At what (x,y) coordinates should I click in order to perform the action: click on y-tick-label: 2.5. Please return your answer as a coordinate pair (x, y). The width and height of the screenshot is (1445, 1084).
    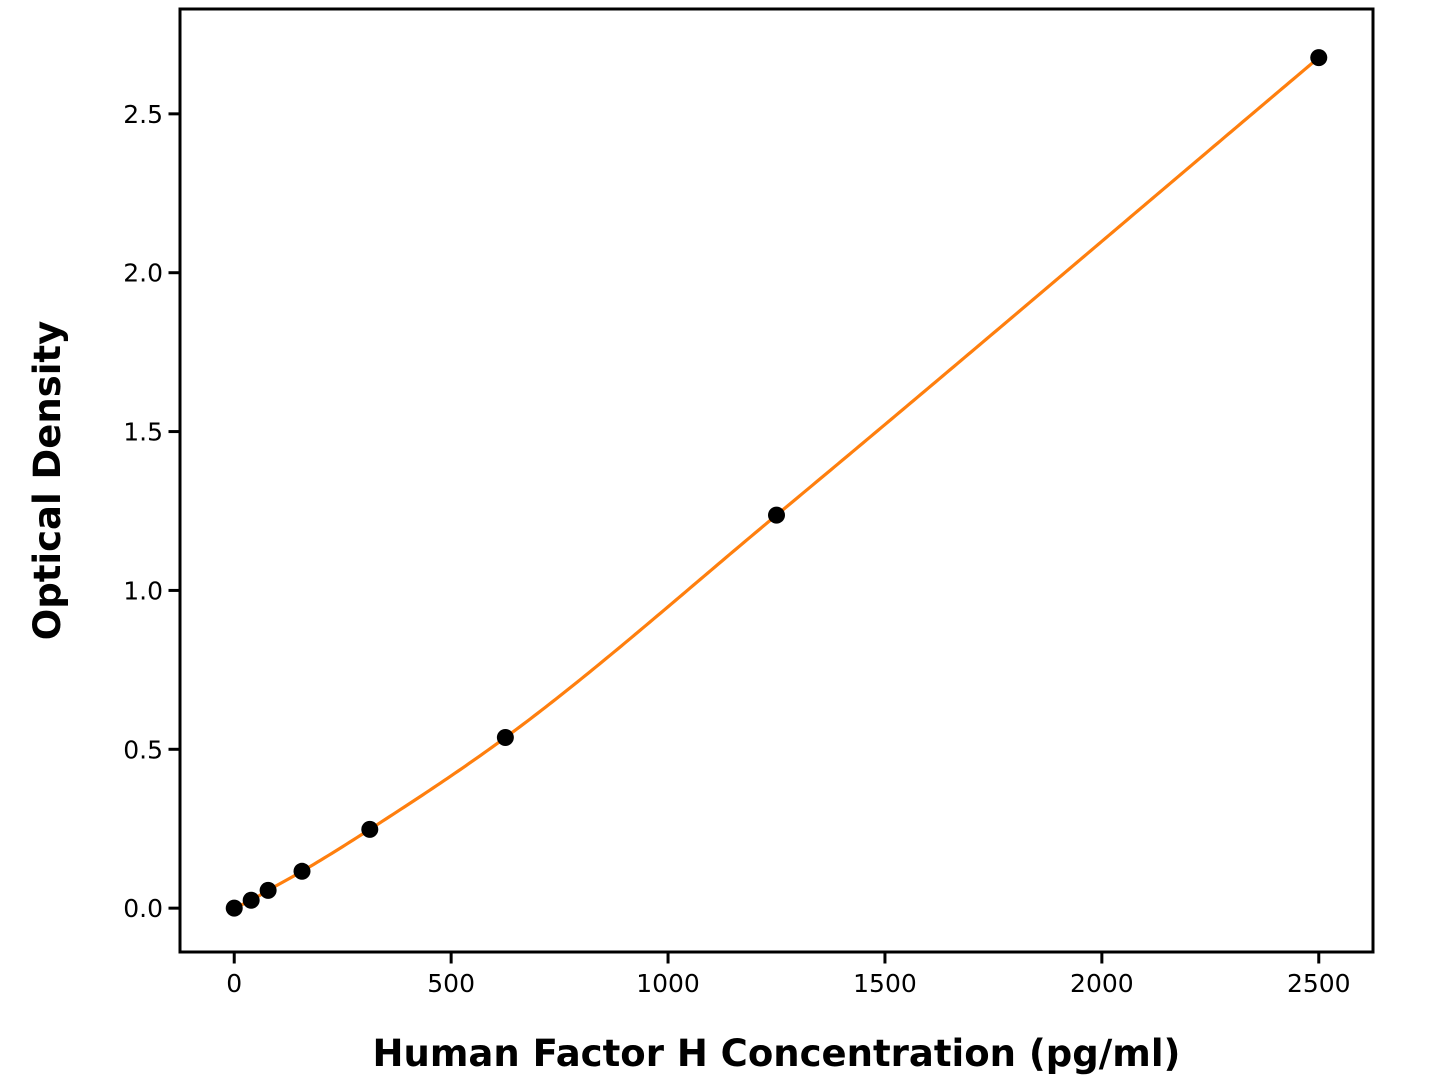
    Looking at the image, I should click on (143, 114).